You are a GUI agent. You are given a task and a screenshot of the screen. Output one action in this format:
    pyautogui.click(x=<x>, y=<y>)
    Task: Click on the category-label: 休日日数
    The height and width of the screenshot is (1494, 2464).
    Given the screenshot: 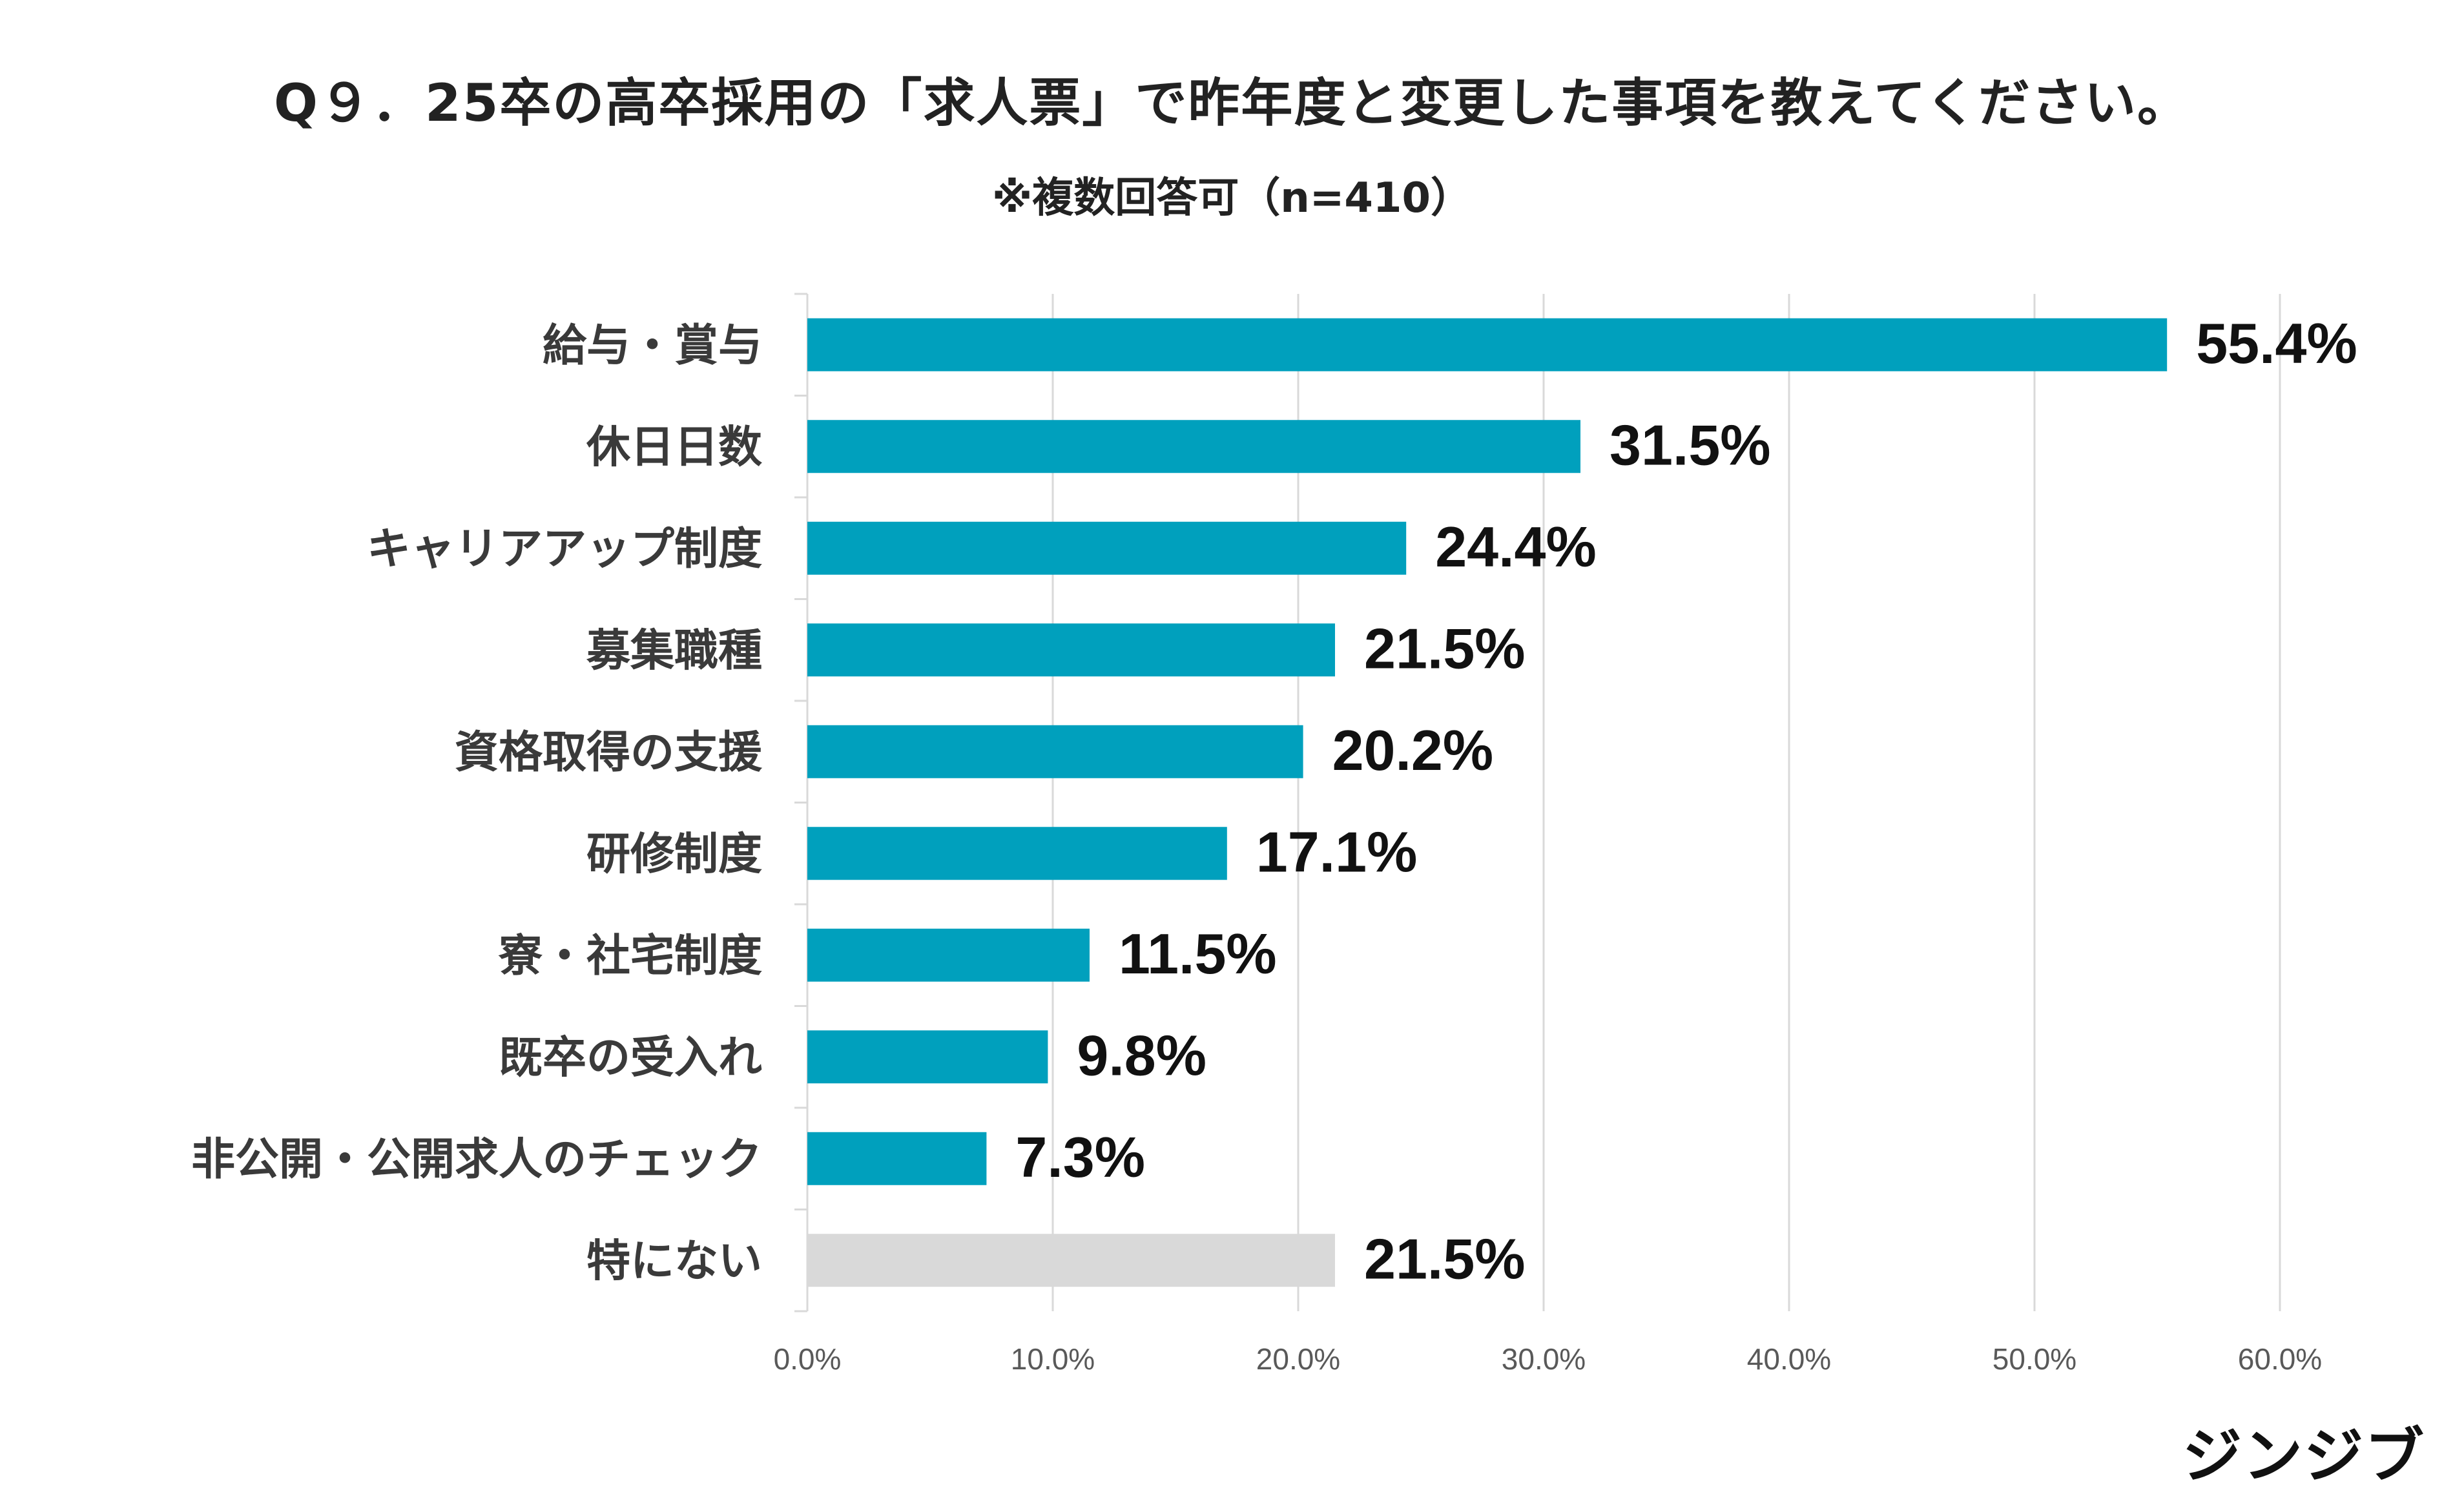 What is the action you would take?
    pyautogui.click(x=674, y=447)
    